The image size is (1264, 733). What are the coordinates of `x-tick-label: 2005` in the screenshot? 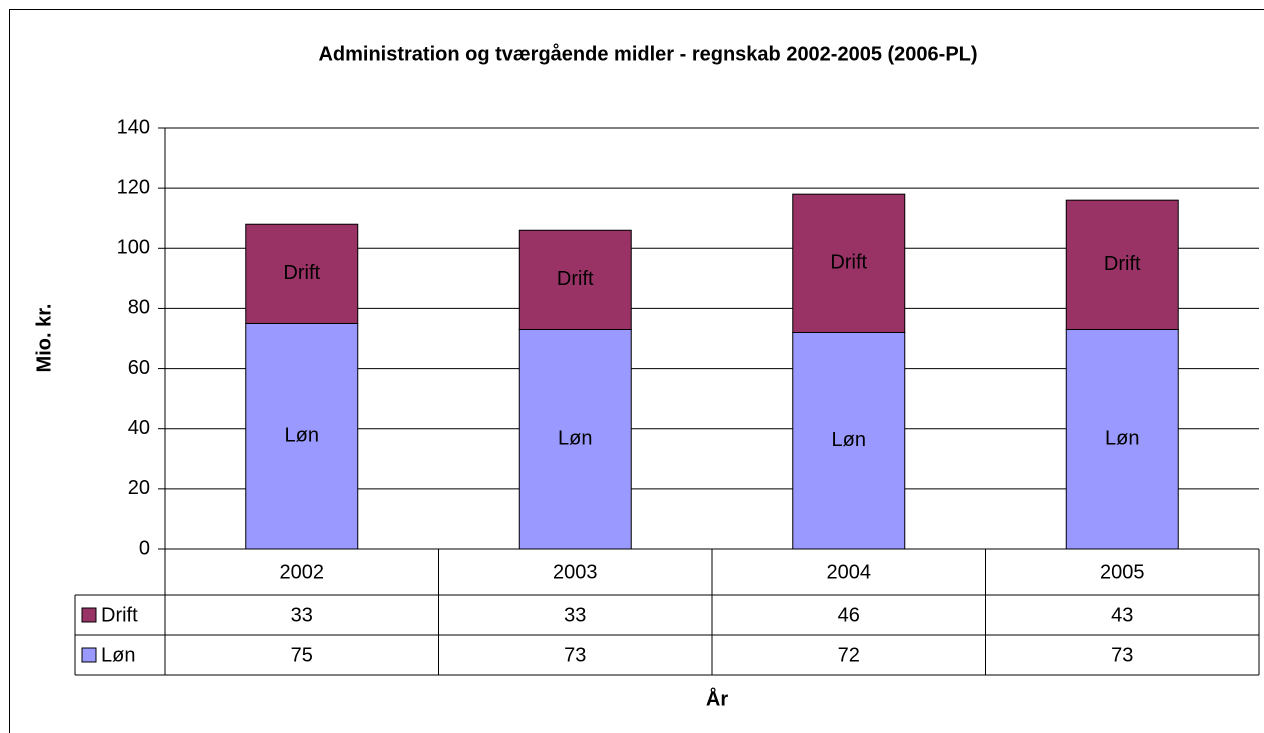 It's located at (1122, 572).